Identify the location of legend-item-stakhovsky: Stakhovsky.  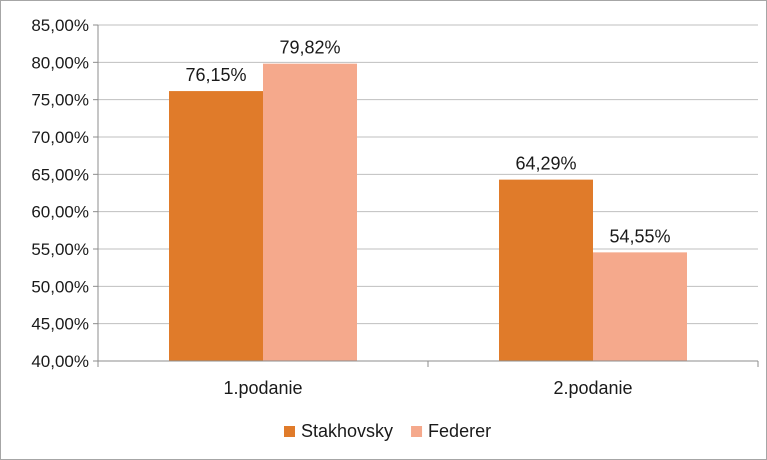
(338, 431).